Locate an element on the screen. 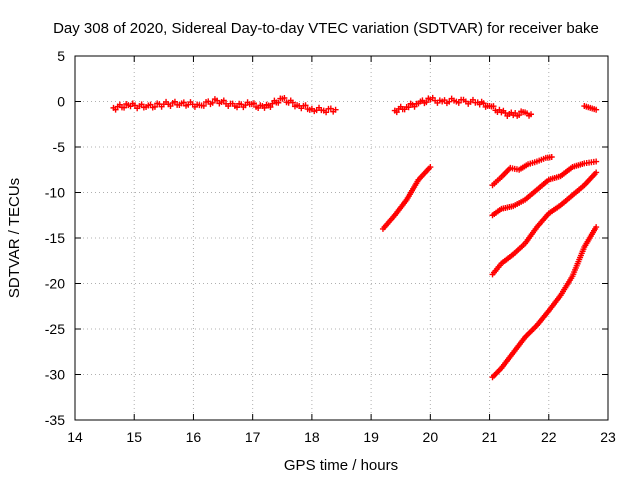 The height and width of the screenshot is (480, 640). y-tick-label: 0 is located at coordinates (61, 102).